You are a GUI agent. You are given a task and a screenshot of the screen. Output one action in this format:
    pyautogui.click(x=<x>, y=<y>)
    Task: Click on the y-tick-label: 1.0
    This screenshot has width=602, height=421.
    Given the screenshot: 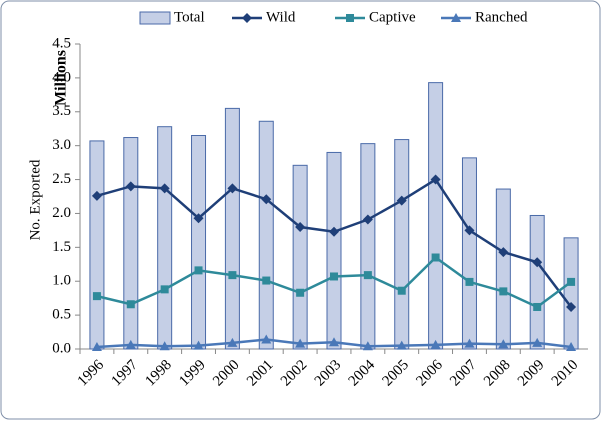 What is the action you would take?
    pyautogui.click(x=61, y=281)
    